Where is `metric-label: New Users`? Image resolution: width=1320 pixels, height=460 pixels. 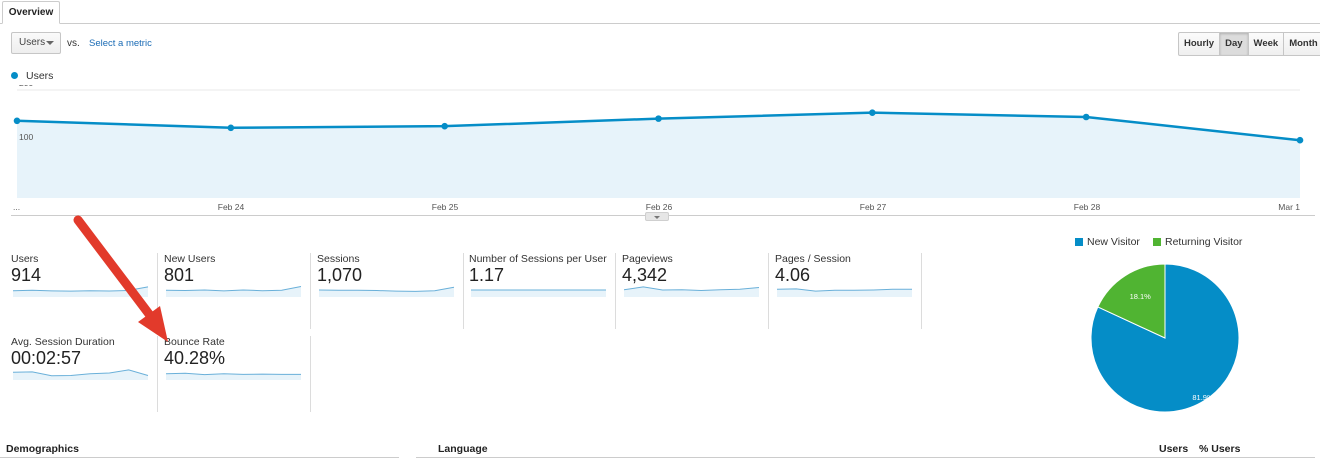 metric-label: New Users is located at coordinates (190, 259).